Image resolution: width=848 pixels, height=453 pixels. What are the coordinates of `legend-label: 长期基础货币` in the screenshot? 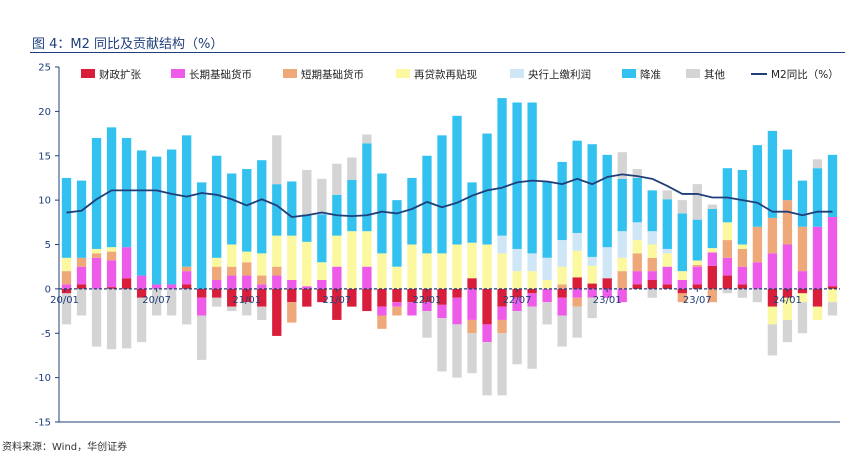 It's located at (220, 74).